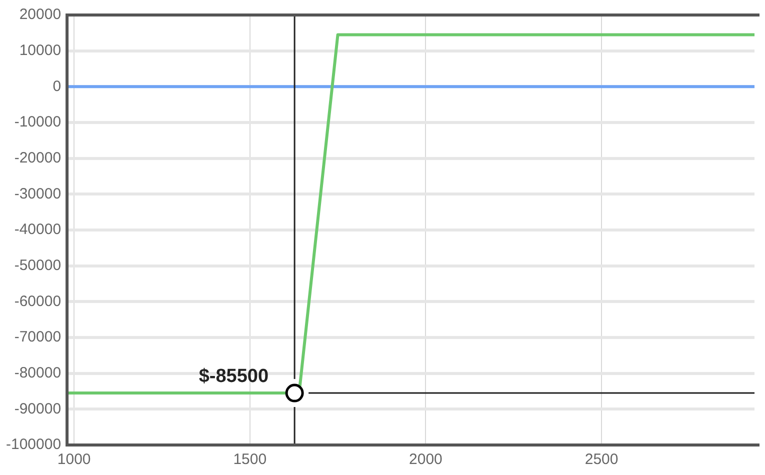 The height and width of the screenshot is (475, 765). What do you see at coordinates (38, 229) in the screenshot?
I see `y-tick-label: -40000` at bounding box center [38, 229].